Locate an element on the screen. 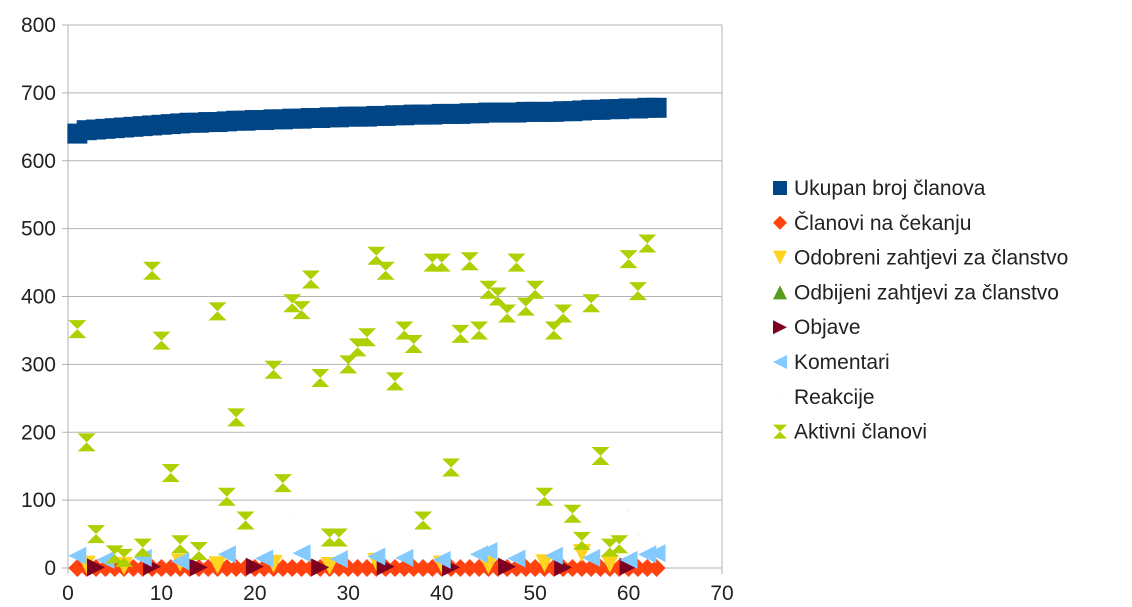  x-tick-label: 10 is located at coordinates (161, 593).